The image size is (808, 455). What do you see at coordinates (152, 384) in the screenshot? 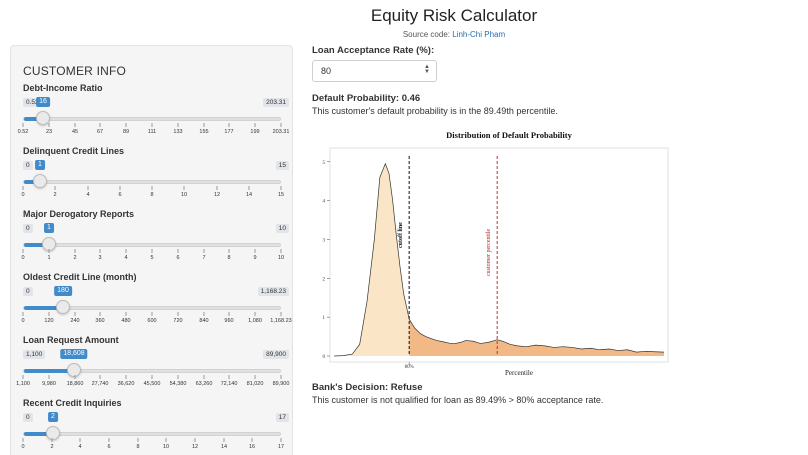
I see `tick-label: 45,500` at bounding box center [152, 384].